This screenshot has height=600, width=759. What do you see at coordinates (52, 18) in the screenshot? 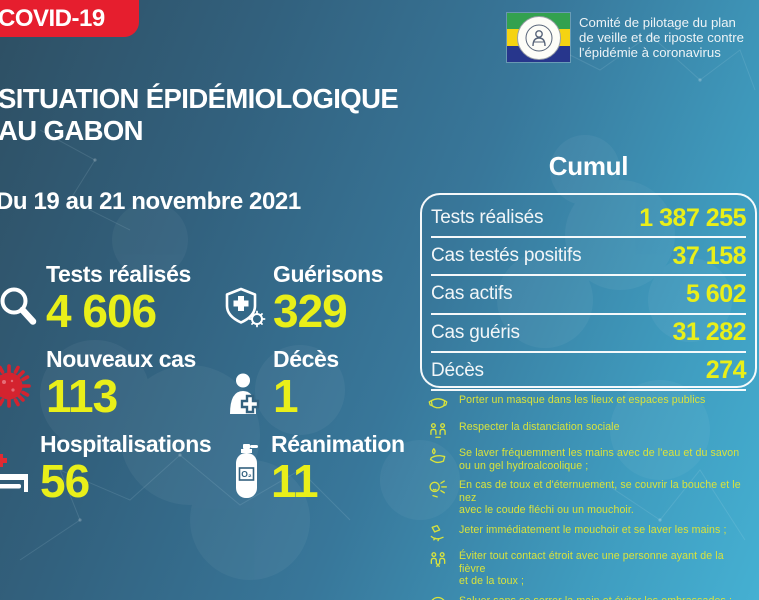
I see `covid19-banner-label: COVID-19` at bounding box center [52, 18].